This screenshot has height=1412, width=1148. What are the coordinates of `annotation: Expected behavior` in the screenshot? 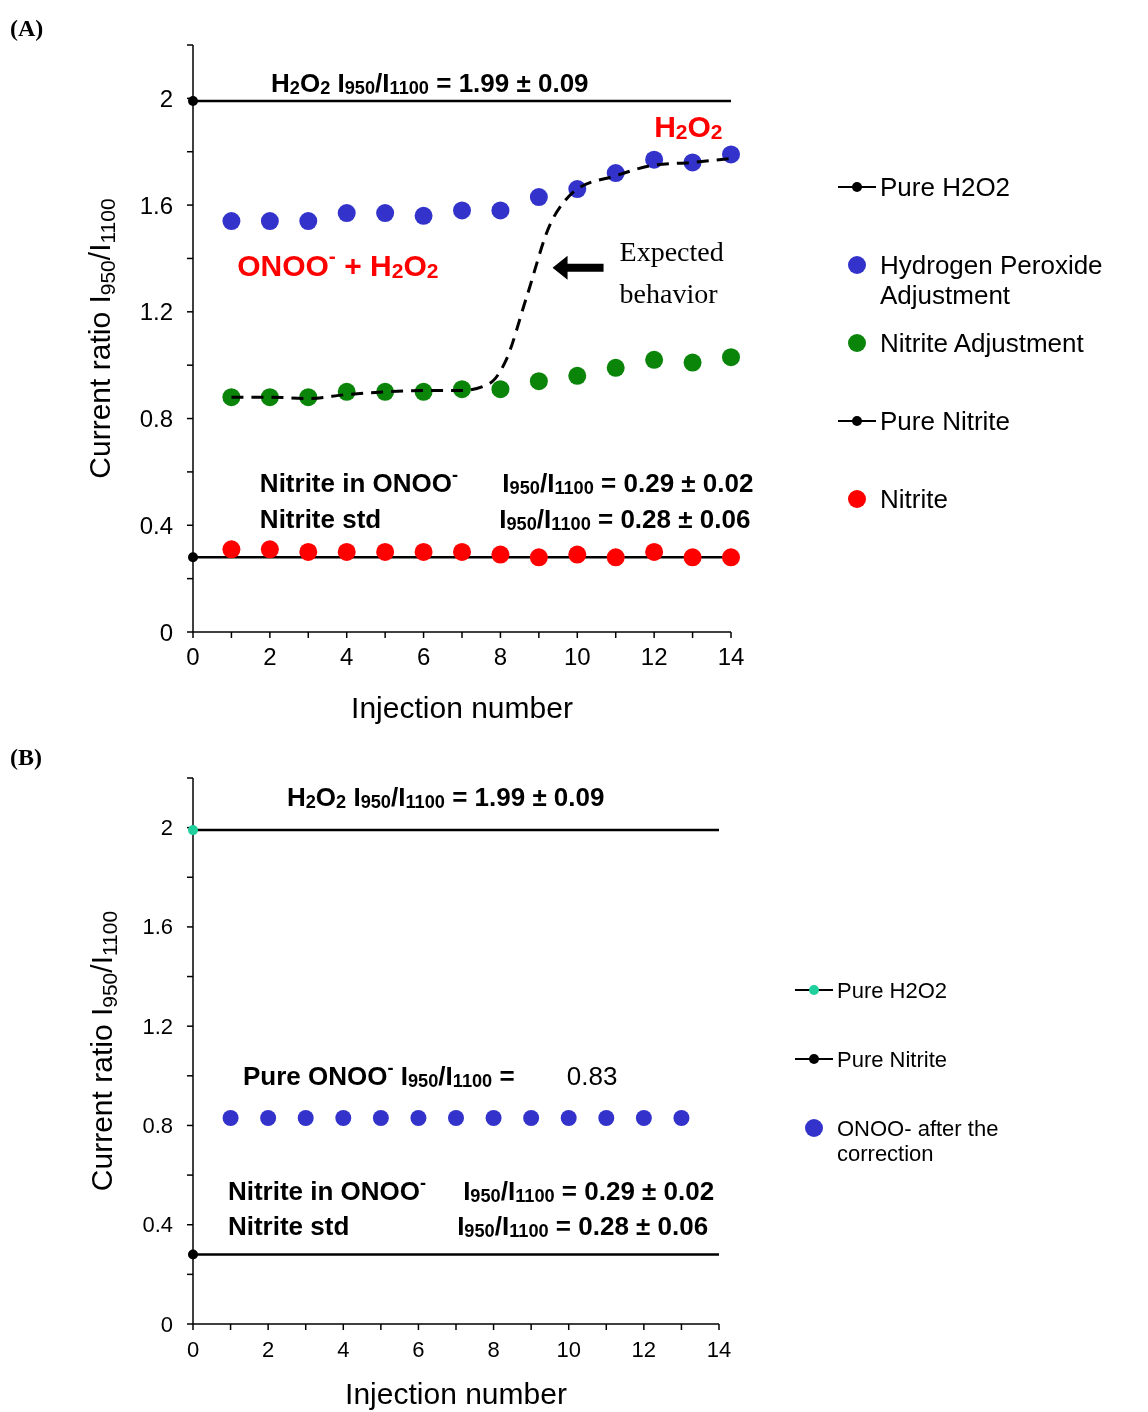 It's located at (671, 272).